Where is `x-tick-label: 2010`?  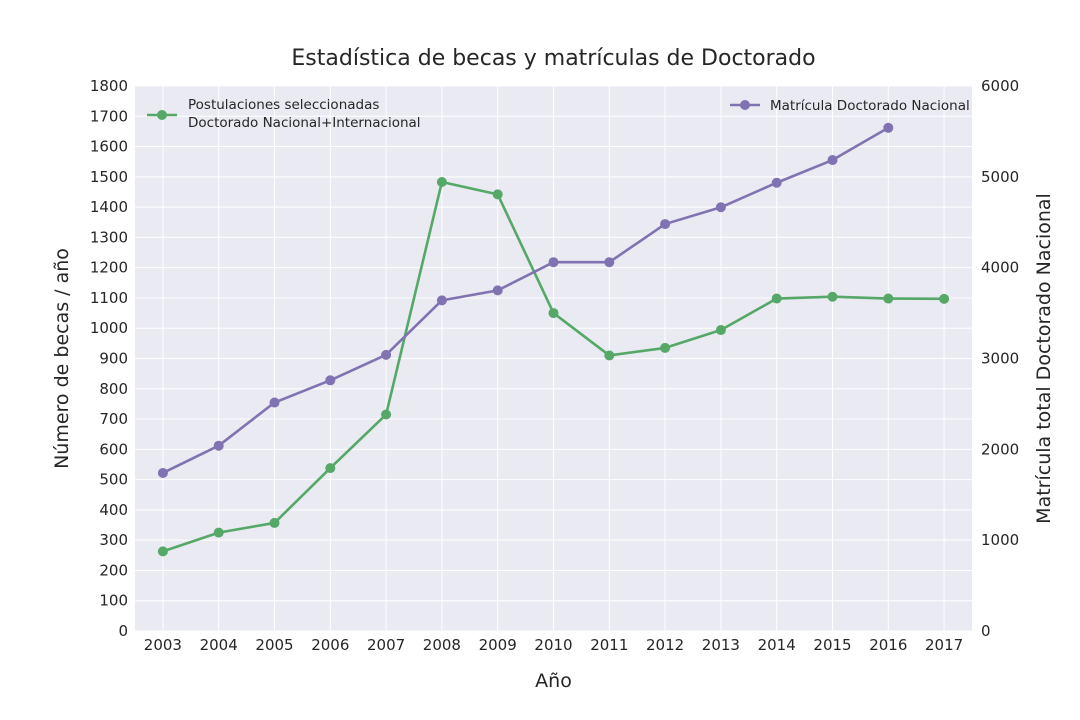 x-tick-label: 2010 is located at coordinates (553, 645).